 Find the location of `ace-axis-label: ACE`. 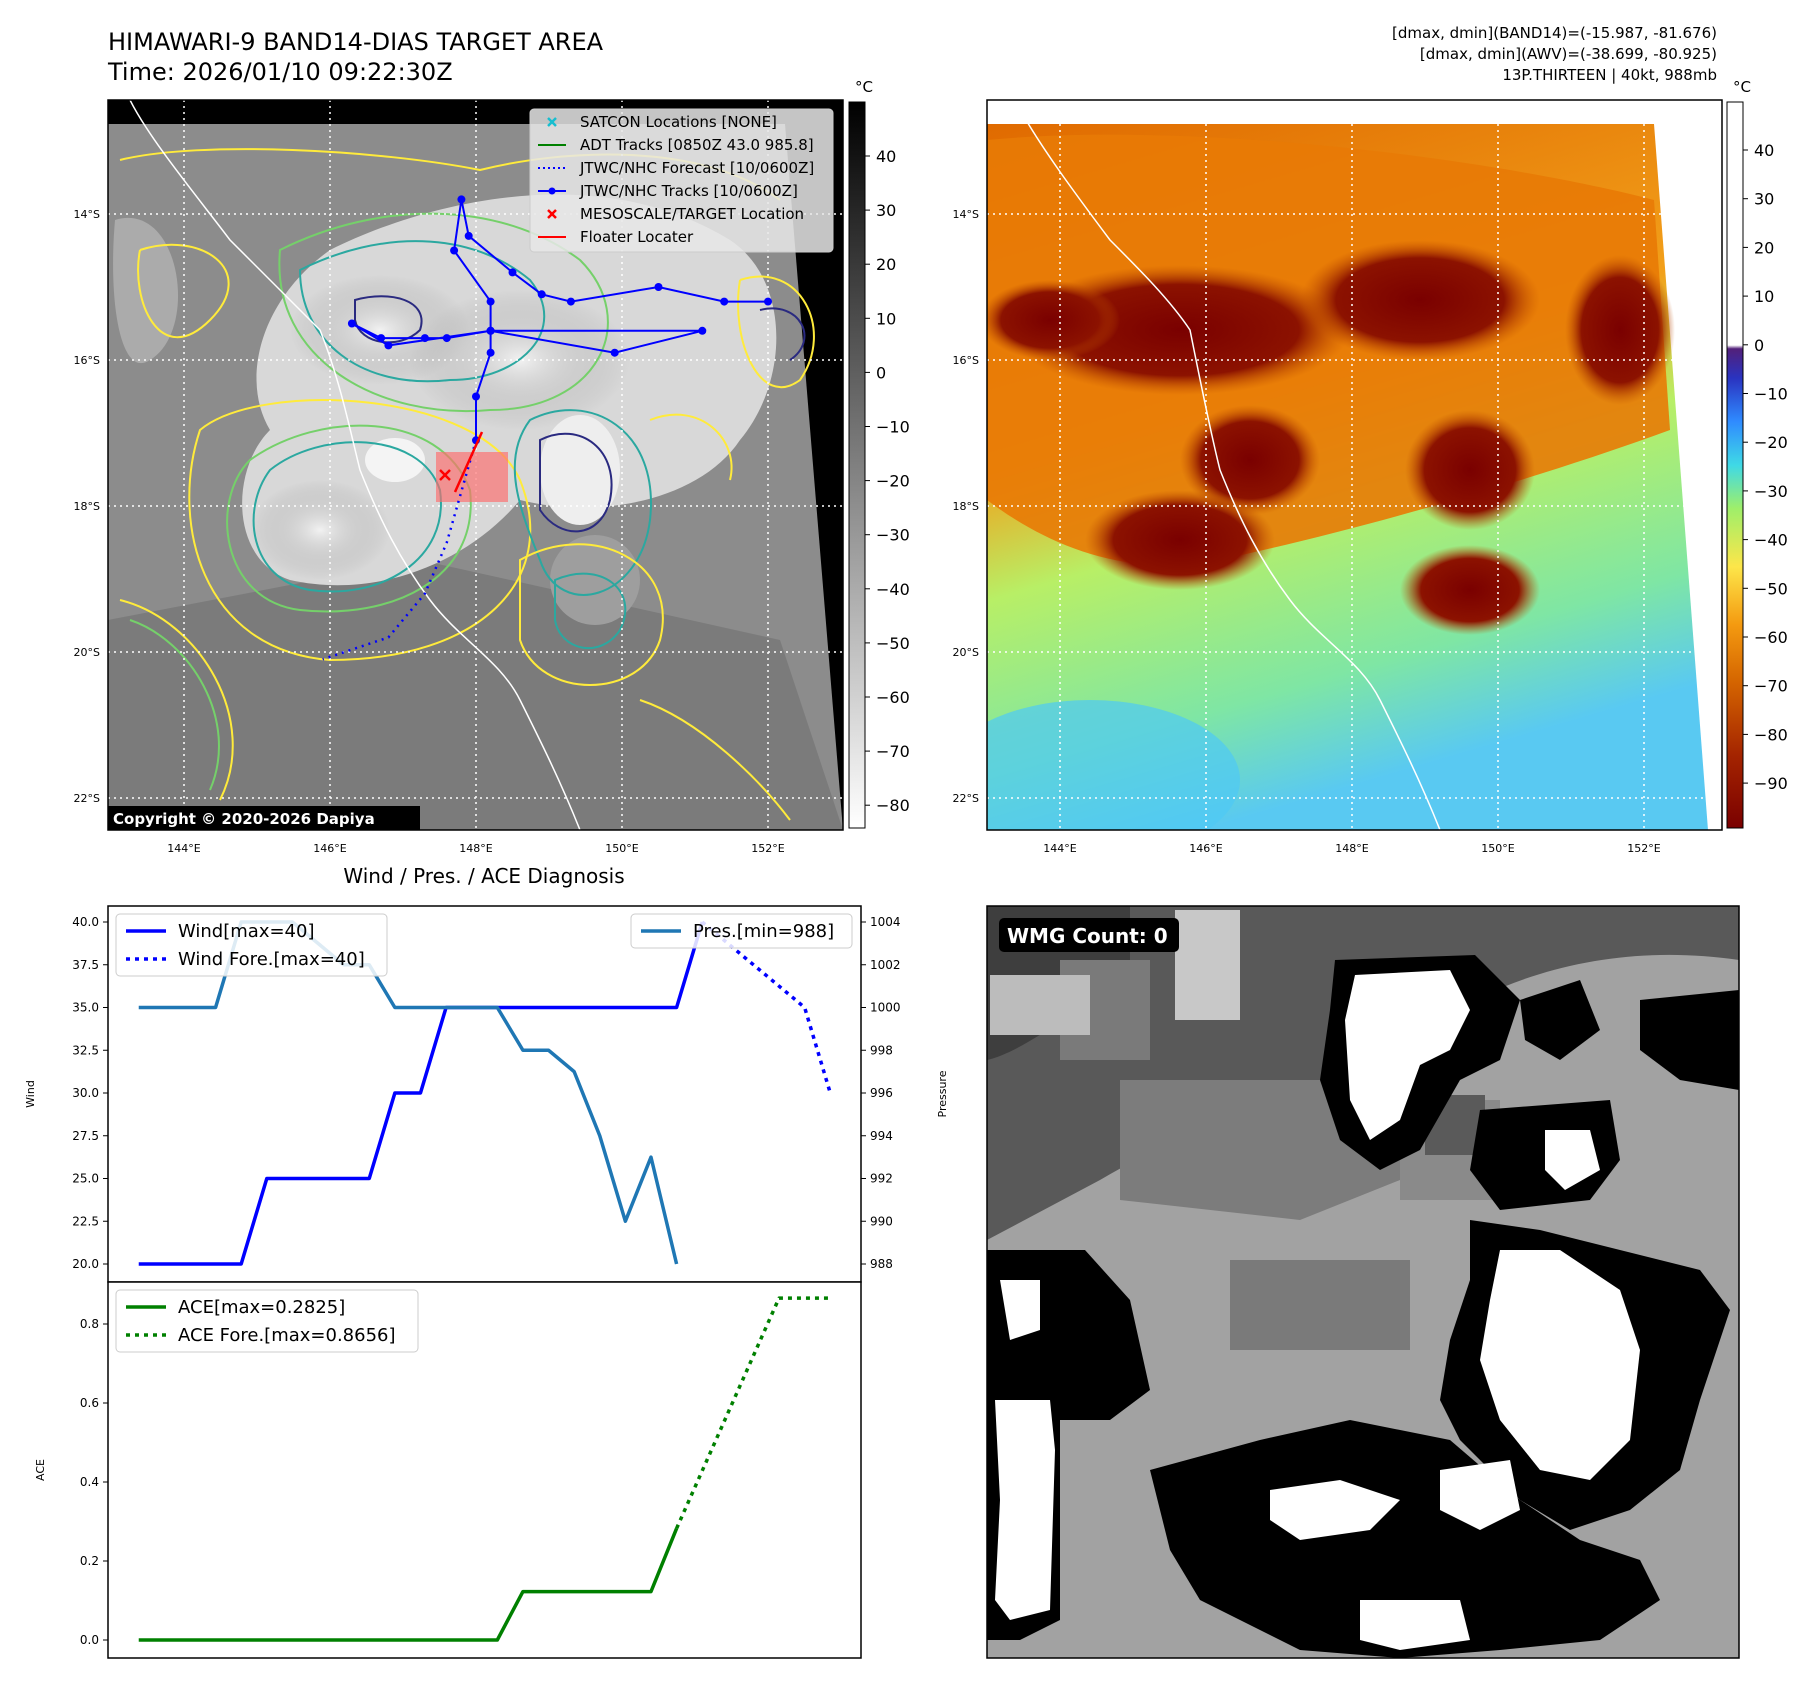

ace-axis-label: ACE is located at coordinates (40, 1470).